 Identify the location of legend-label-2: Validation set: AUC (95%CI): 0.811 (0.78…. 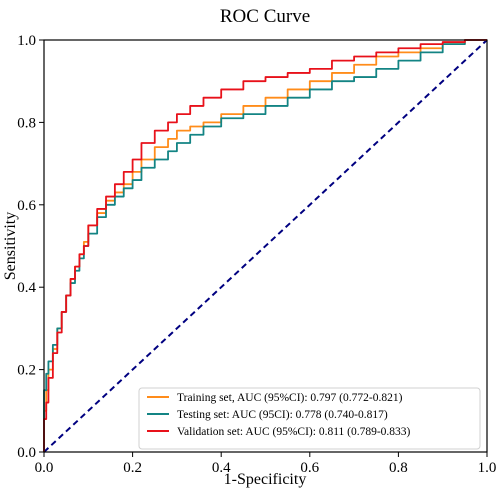
(294, 432).